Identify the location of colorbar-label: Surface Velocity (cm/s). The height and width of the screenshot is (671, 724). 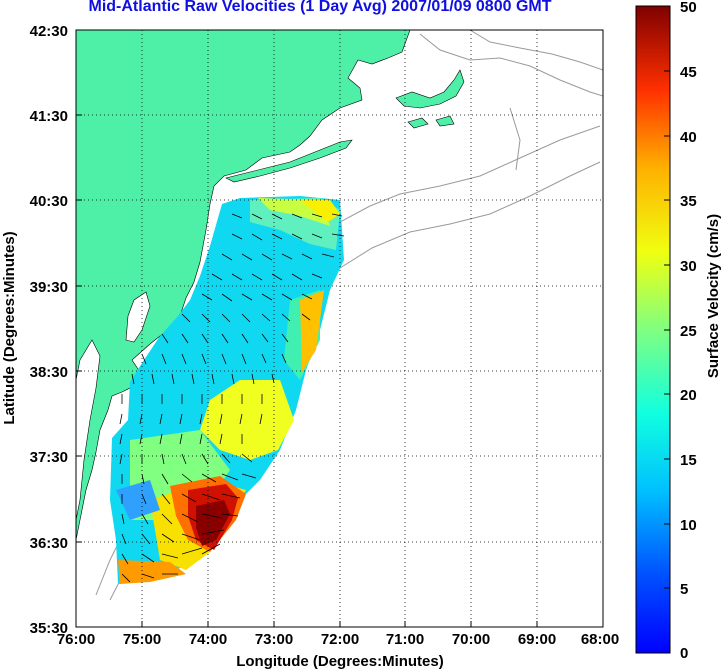
(713, 296).